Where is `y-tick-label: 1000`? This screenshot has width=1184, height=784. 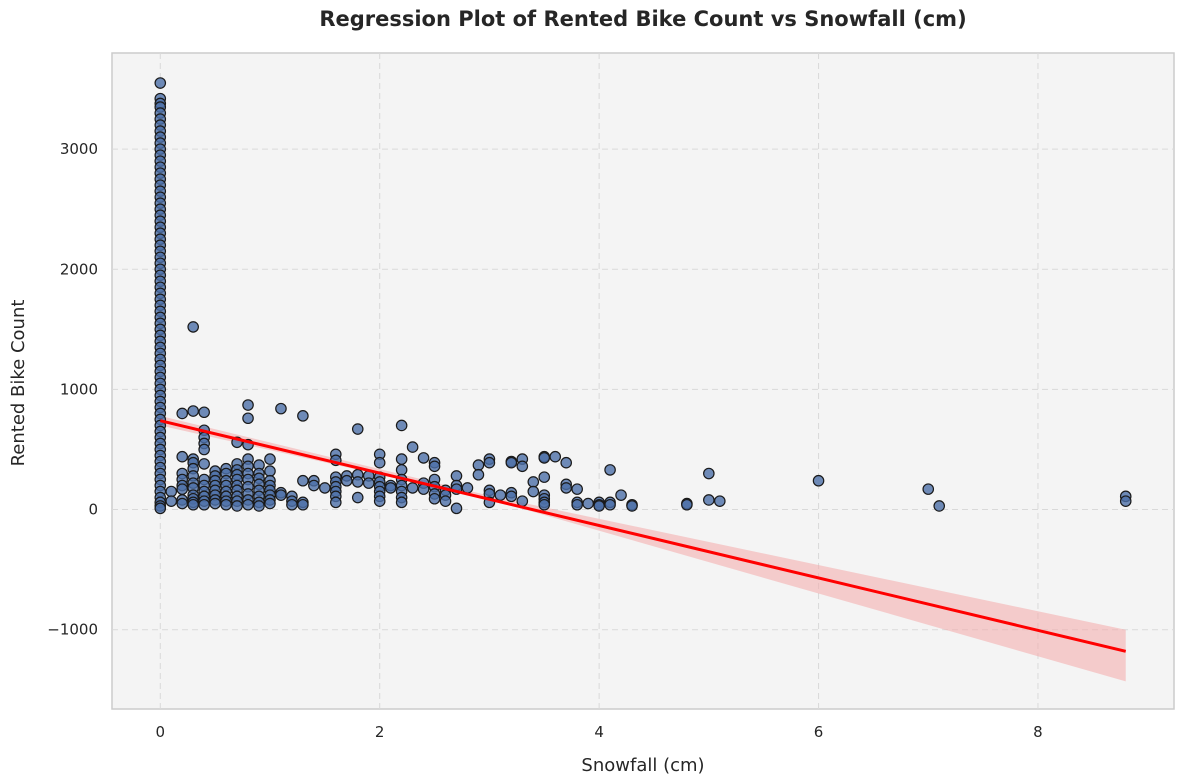
y-tick-label: 1000 is located at coordinates (79, 389).